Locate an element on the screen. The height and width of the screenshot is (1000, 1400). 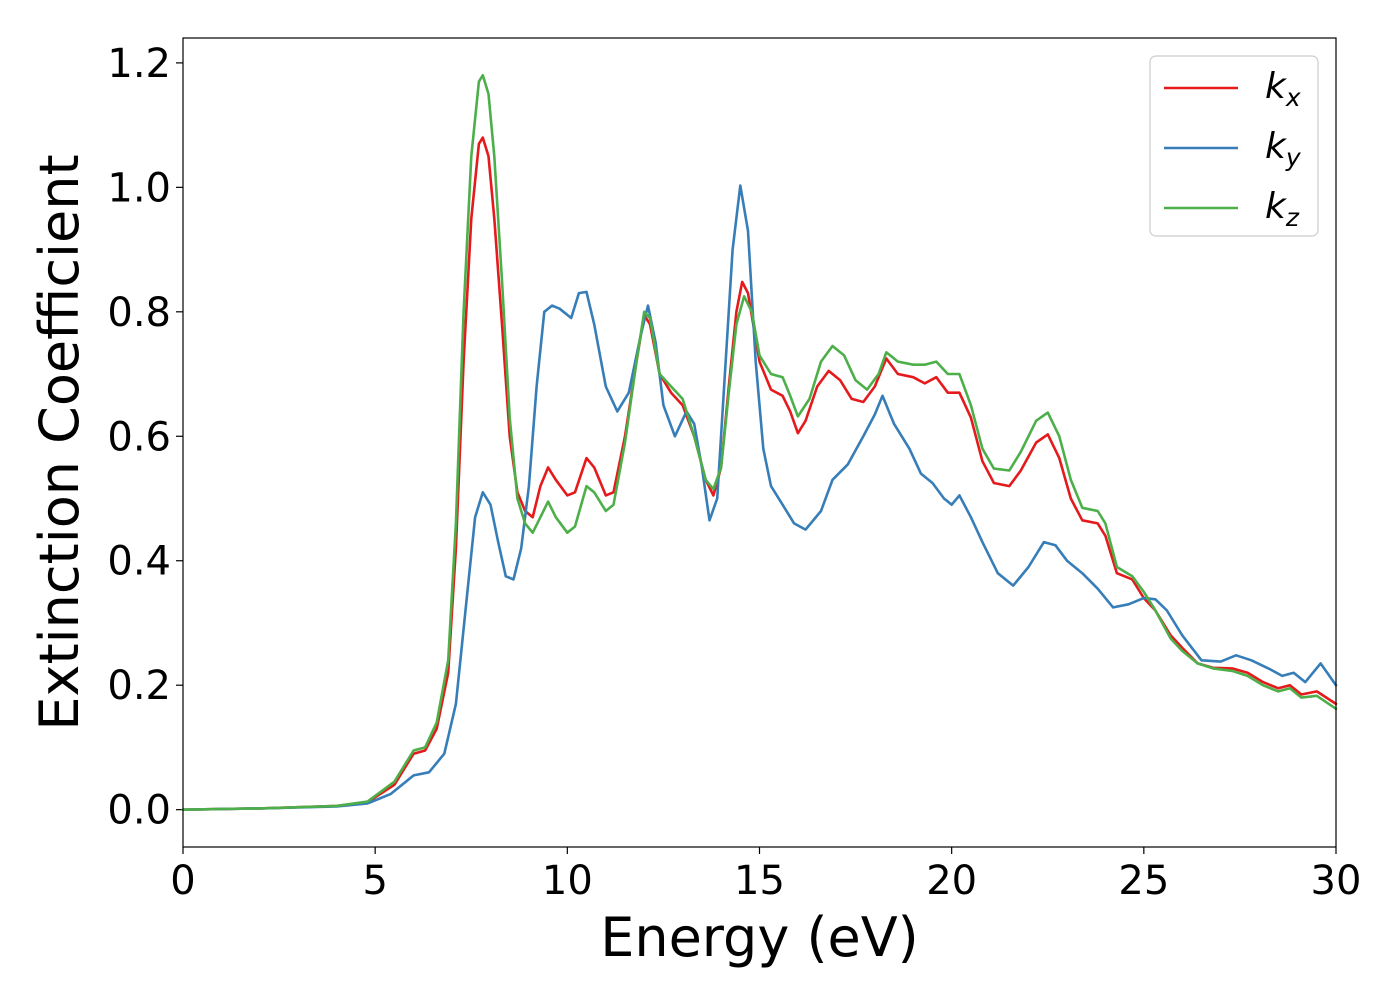
x-tick-label: 20 is located at coordinates (951, 881).